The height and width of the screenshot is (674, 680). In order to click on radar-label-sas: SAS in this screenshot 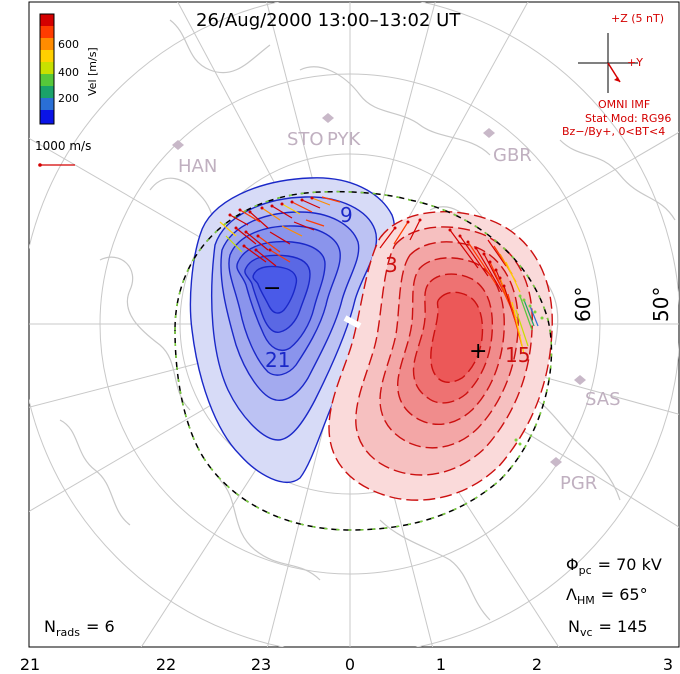, I will do `click(603, 399)`.